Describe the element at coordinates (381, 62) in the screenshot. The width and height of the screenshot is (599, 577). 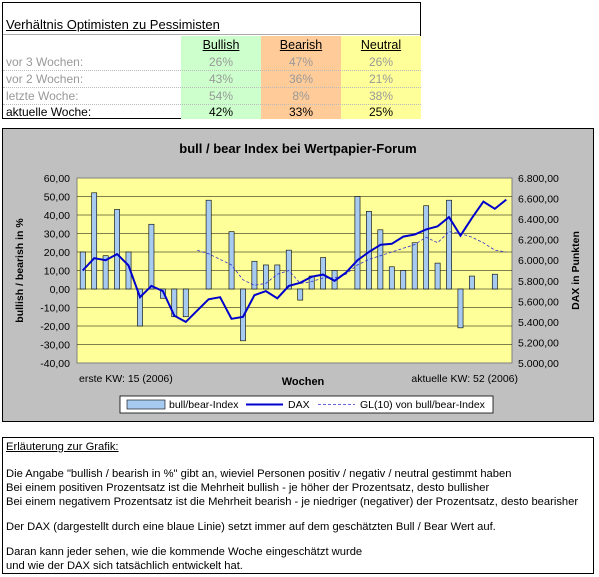
I see `neutral-value: 26%` at that location.